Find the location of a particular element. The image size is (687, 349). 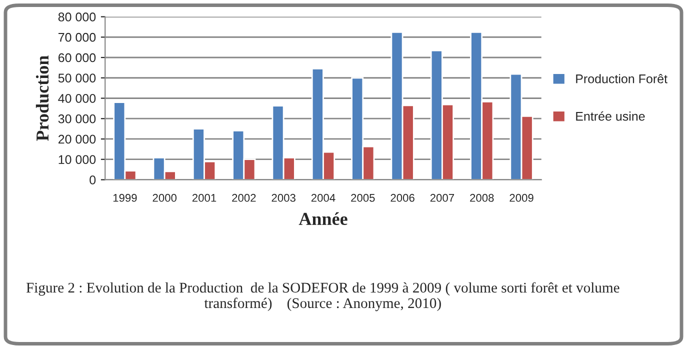

x-tick-label: 2000 is located at coordinates (164, 198).